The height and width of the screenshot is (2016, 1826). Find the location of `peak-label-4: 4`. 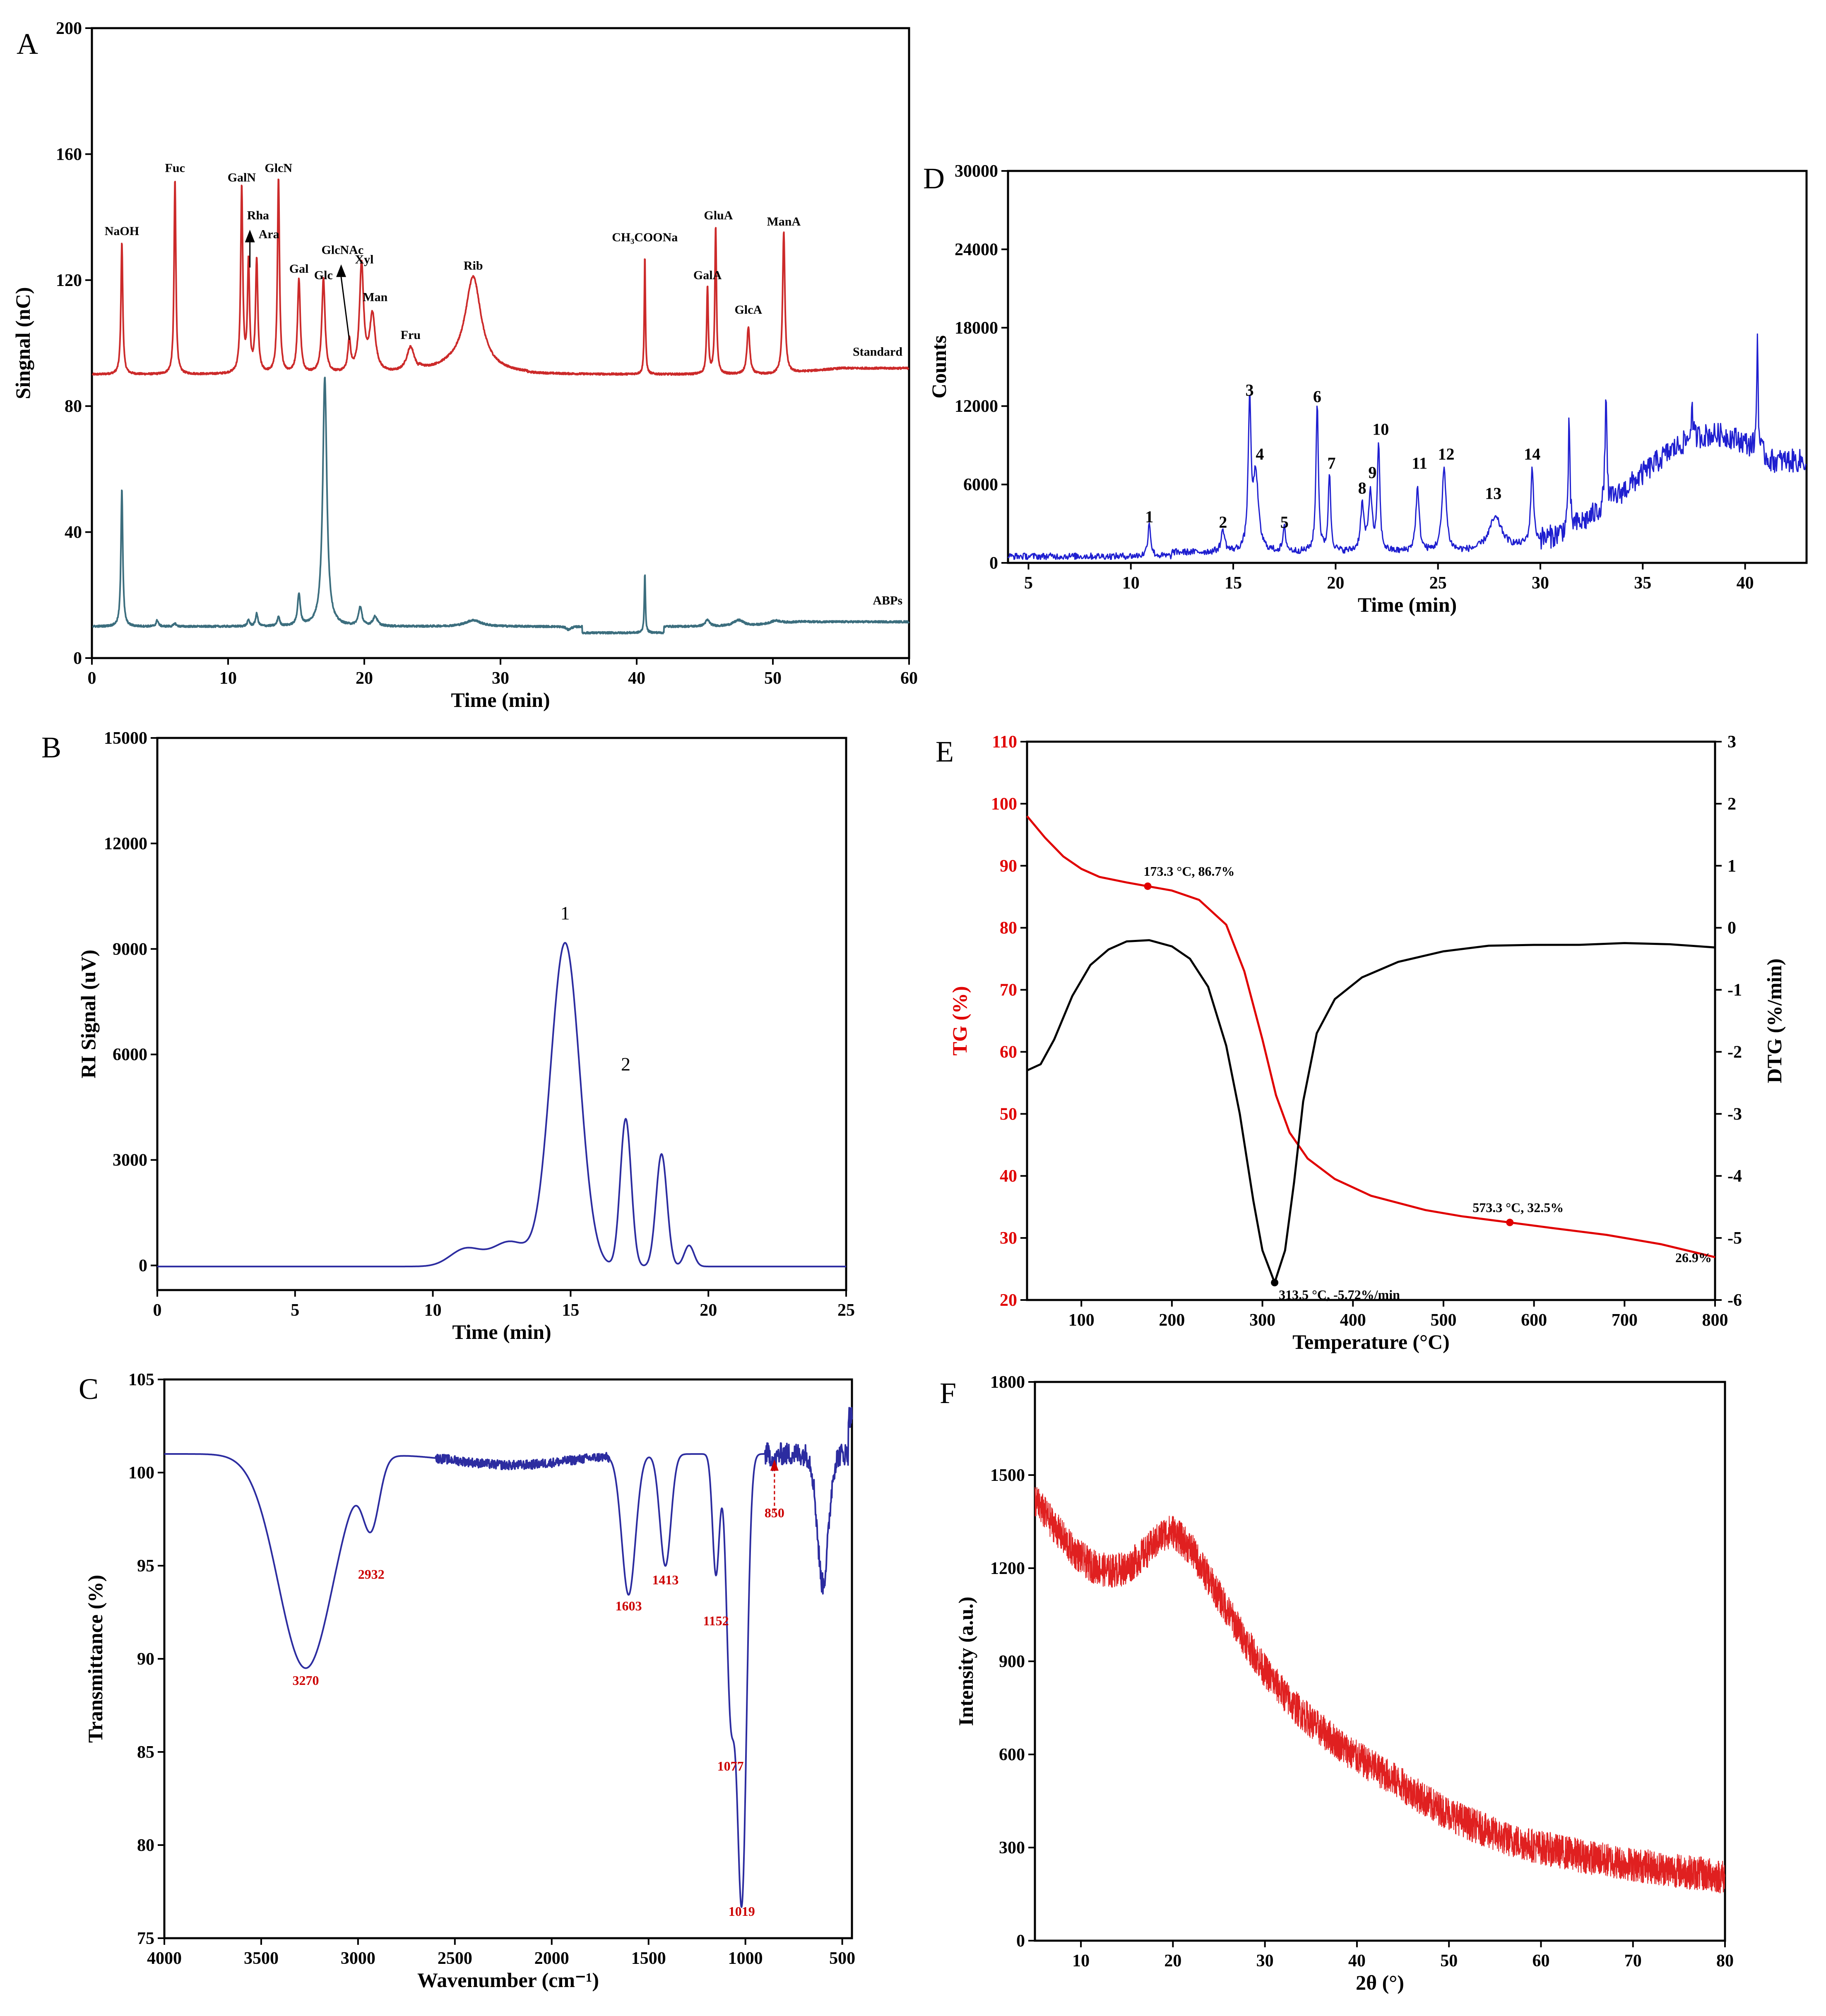

peak-label-4: 4 is located at coordinates (1260, 454).